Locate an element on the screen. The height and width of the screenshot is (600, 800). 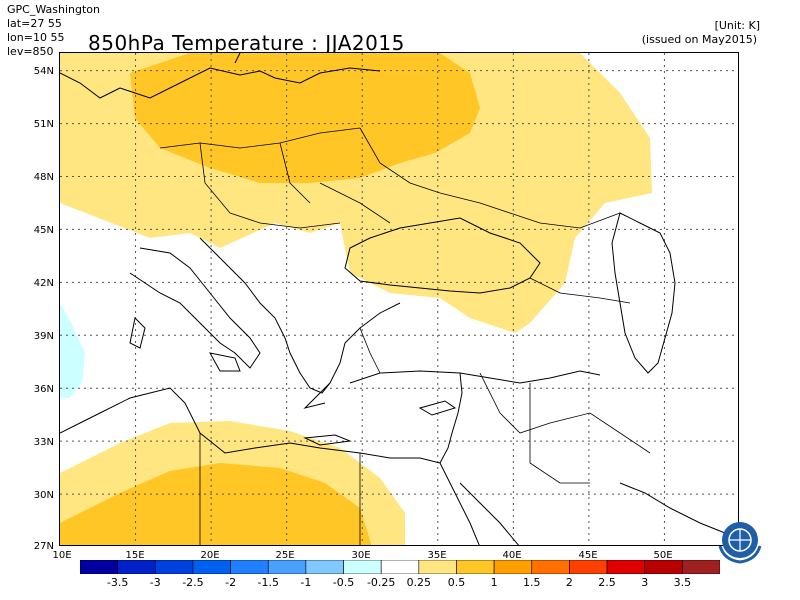
lon-label-40e: 40E is located at coordinates (512, 555).